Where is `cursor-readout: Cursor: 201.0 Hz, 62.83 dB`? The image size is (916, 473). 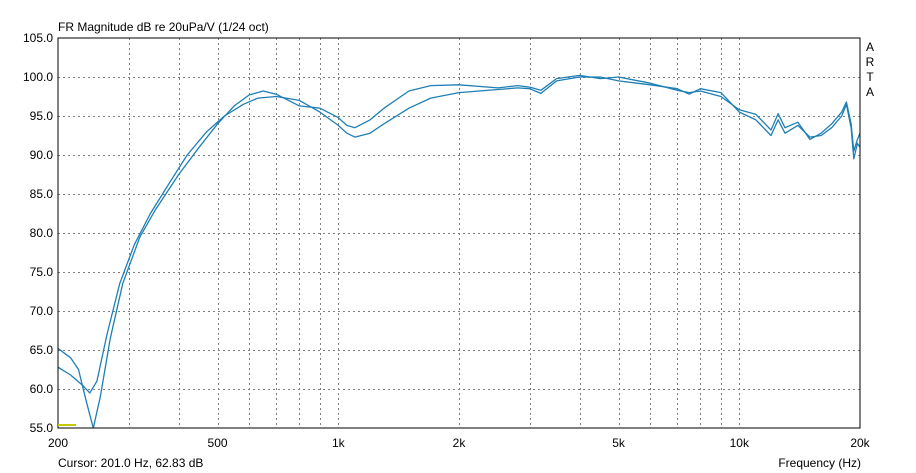 cursor-readout: Cursor: 201.0 Hz, 62.83 dB is located at coordinates (130, 463).